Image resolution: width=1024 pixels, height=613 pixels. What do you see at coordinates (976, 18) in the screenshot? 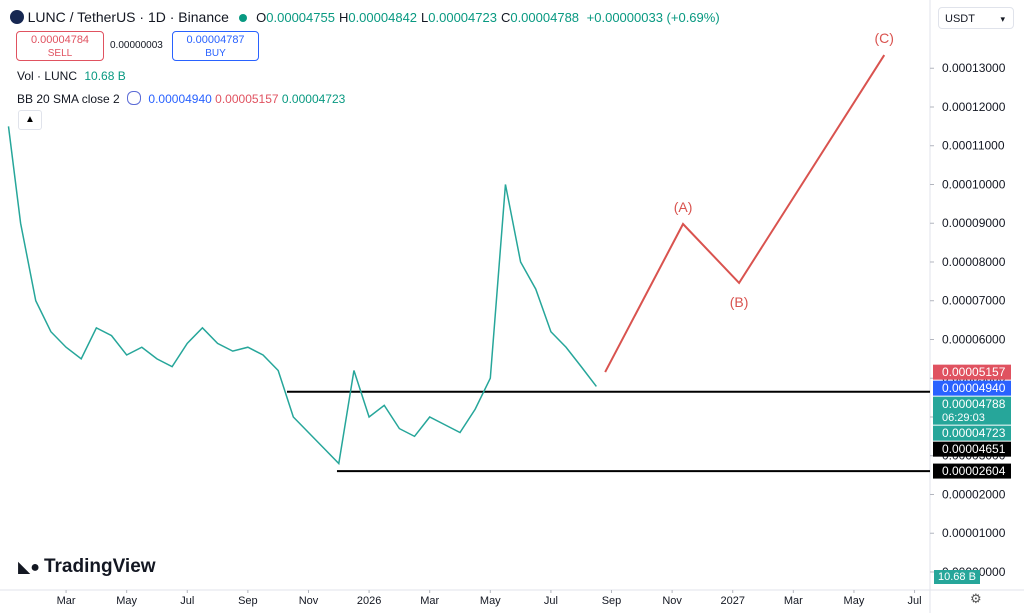
I see `currency-select: USDT ▾` at bounding box center [976, 18].